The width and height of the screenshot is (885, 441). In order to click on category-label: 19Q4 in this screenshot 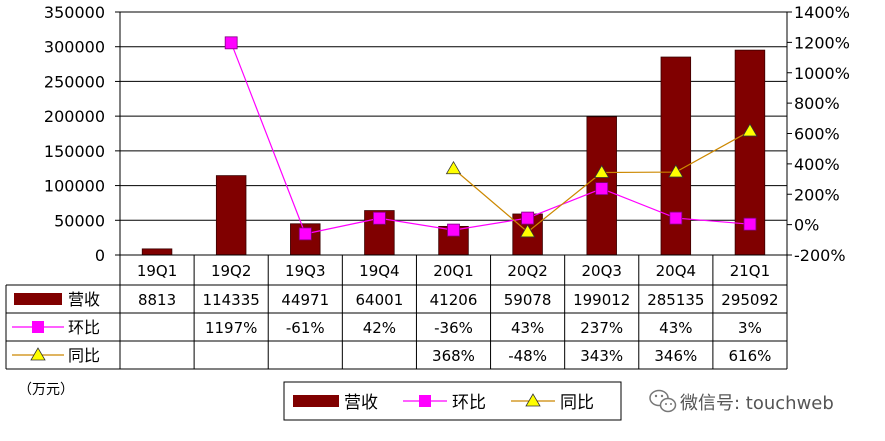, I will do `click(379, 271)`.